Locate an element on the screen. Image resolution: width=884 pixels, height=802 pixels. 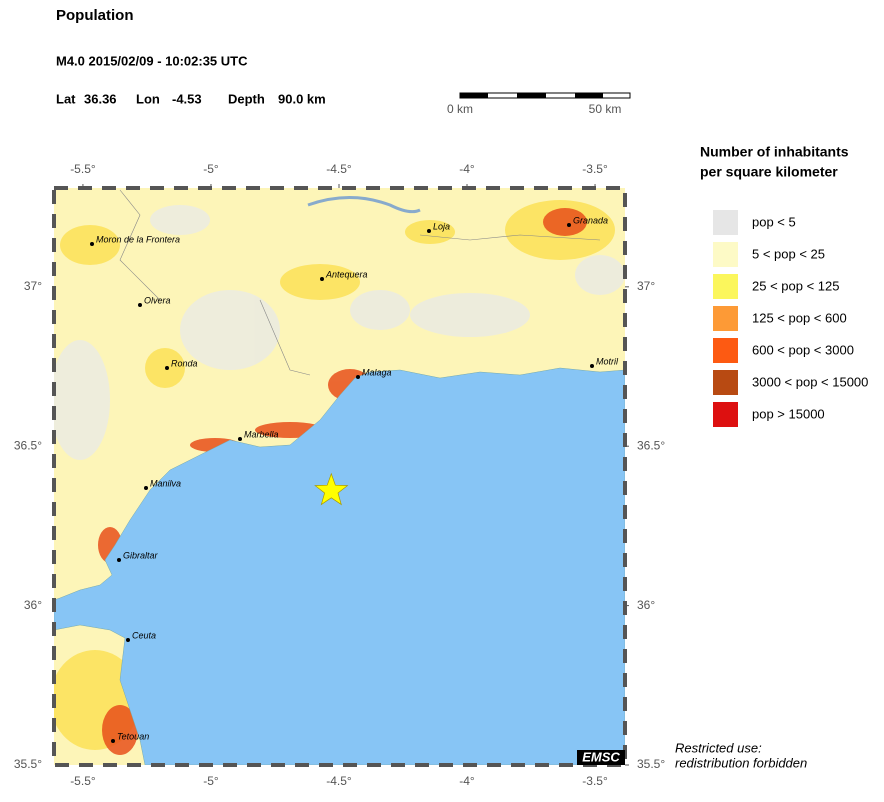
legend-label: 600 < pop < 3000 is located at coordinates (803, 349).